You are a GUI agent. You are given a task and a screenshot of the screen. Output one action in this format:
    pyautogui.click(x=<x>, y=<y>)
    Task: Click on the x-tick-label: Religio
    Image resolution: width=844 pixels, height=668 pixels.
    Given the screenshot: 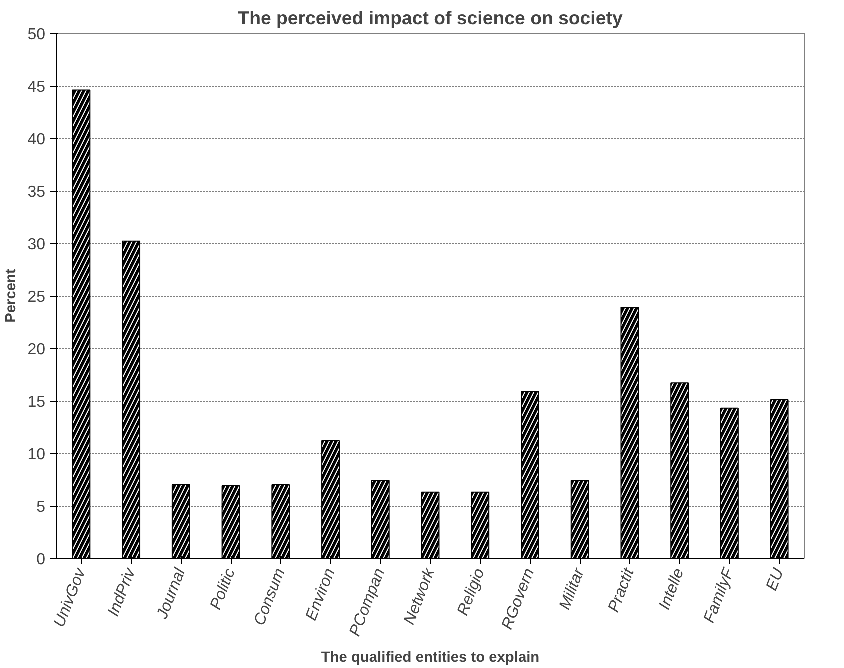 What is the action you would take?
    pyautogui.click(x=471, y=592)
    